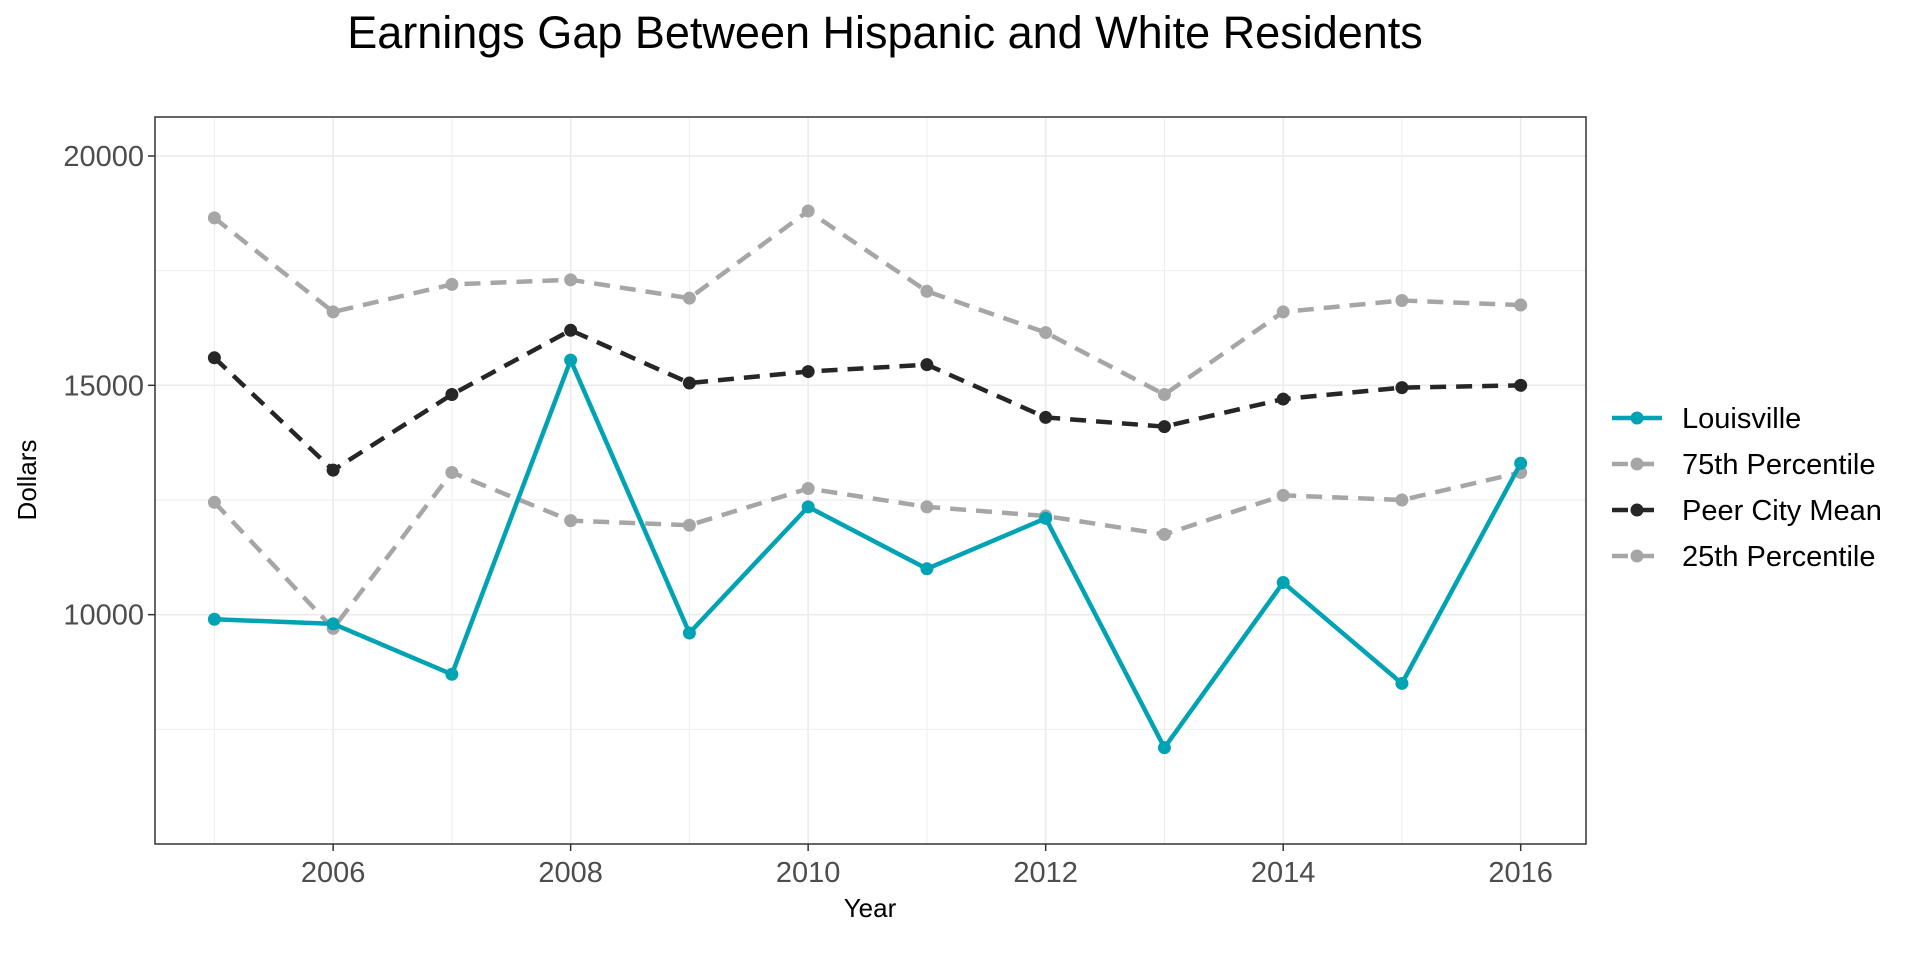 Image resolution: width=1920 pixels, height=960 pixels. I want to click on legend-item-peer-city-mean: Peer City Mean, so click(1747, 511).